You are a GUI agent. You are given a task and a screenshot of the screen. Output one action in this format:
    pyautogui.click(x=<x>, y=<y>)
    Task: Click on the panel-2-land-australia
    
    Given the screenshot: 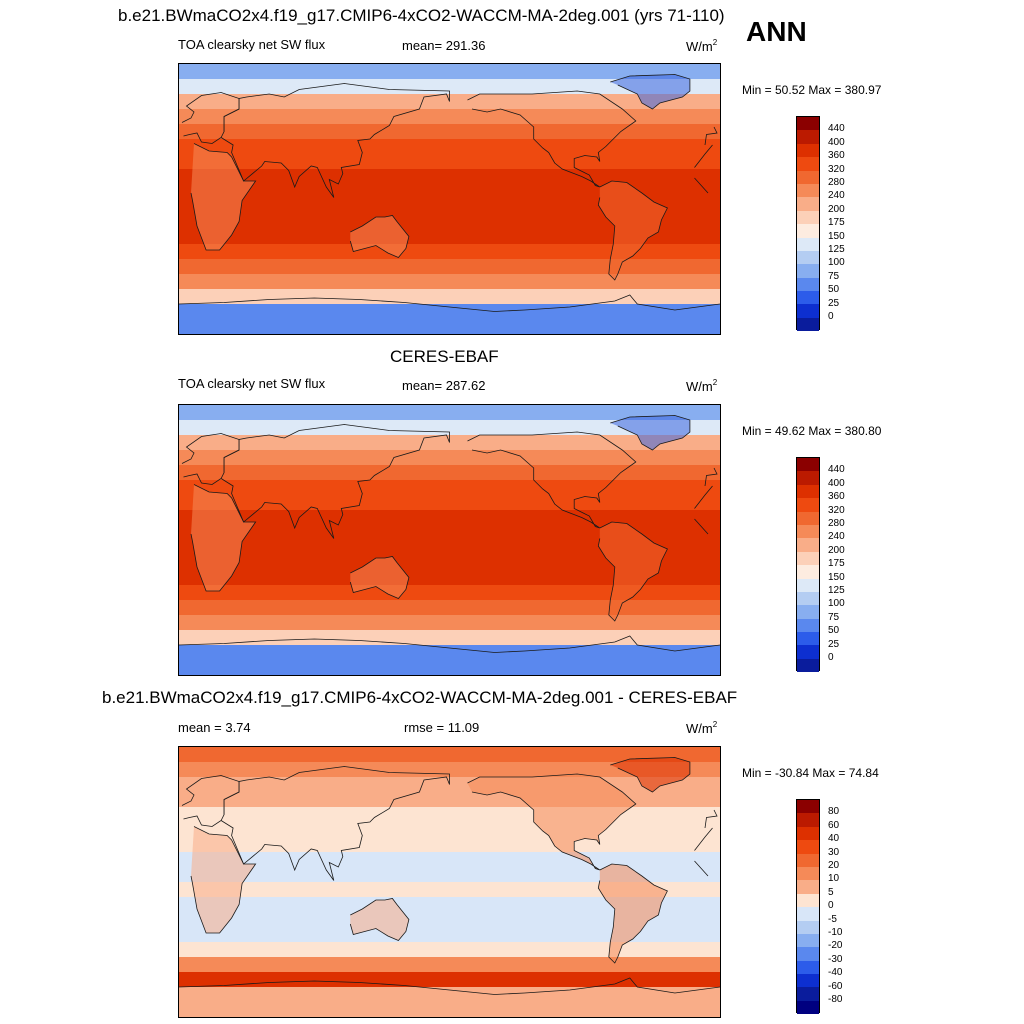 What is the action you would take?
    pyautogui.click(x=379, y=577)
    